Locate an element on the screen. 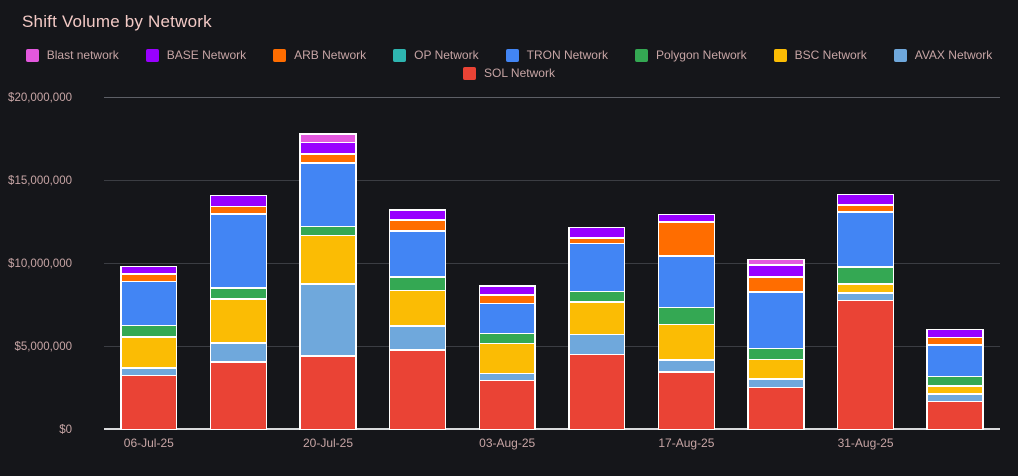 This screenshot has width=1018, height=476. legend-item-avax: AVAX Network is located at coordinates (942, 55).